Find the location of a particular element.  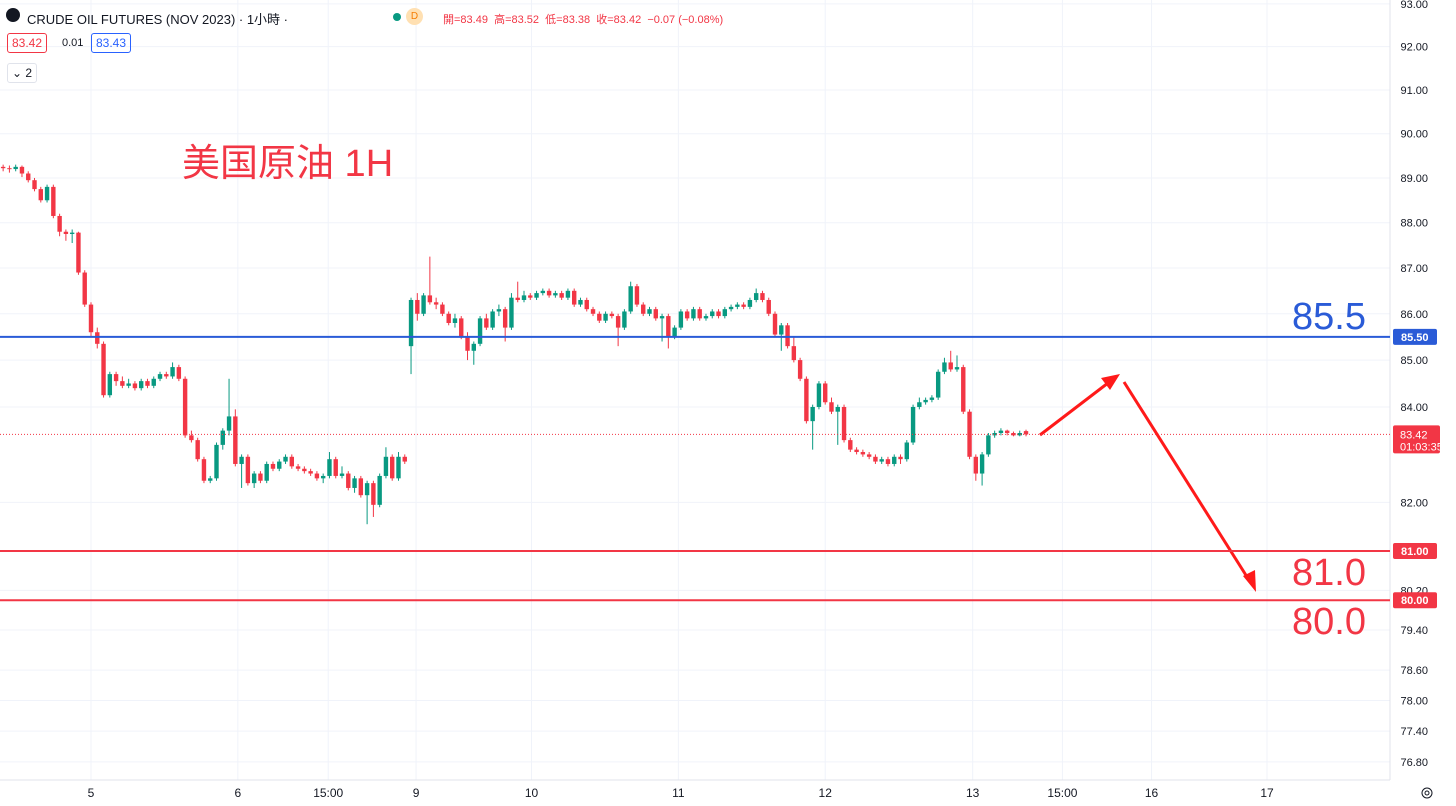

arrow is located at coordinates (1147, 483).